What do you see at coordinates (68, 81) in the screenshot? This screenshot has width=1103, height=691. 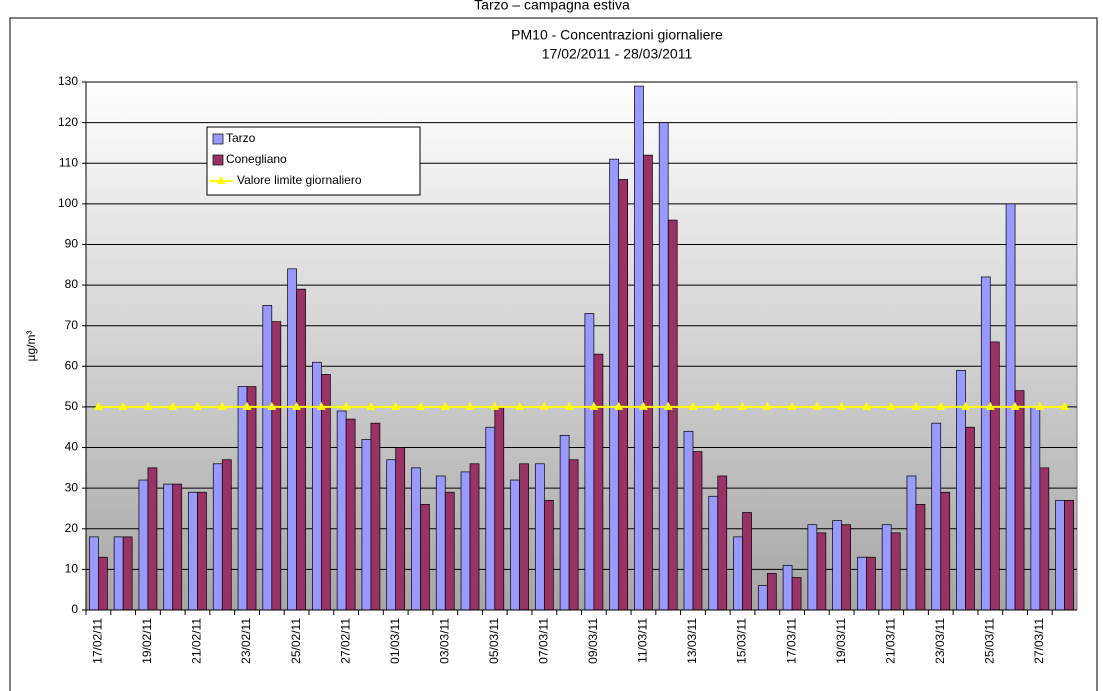 I see `y-tick-label: 130` at bounding box center [68, 81].